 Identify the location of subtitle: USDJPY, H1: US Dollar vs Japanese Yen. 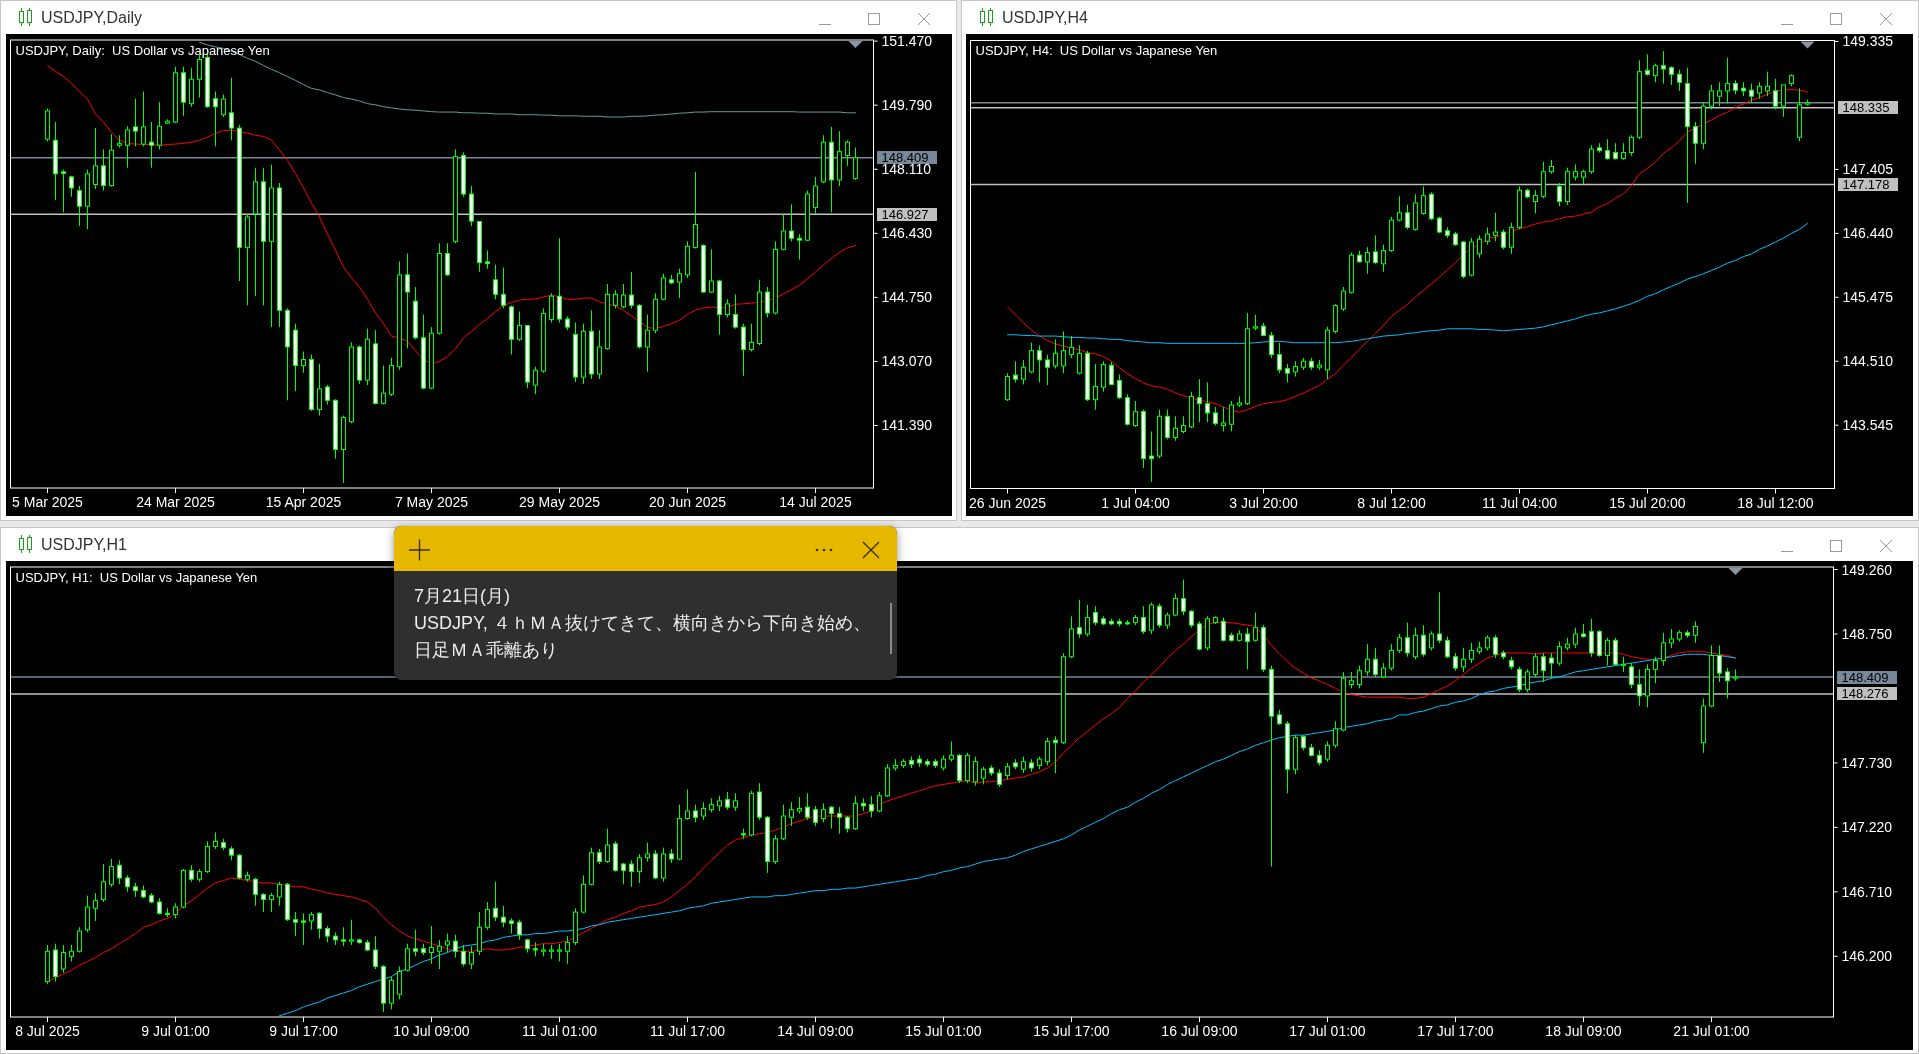
(136, 577).